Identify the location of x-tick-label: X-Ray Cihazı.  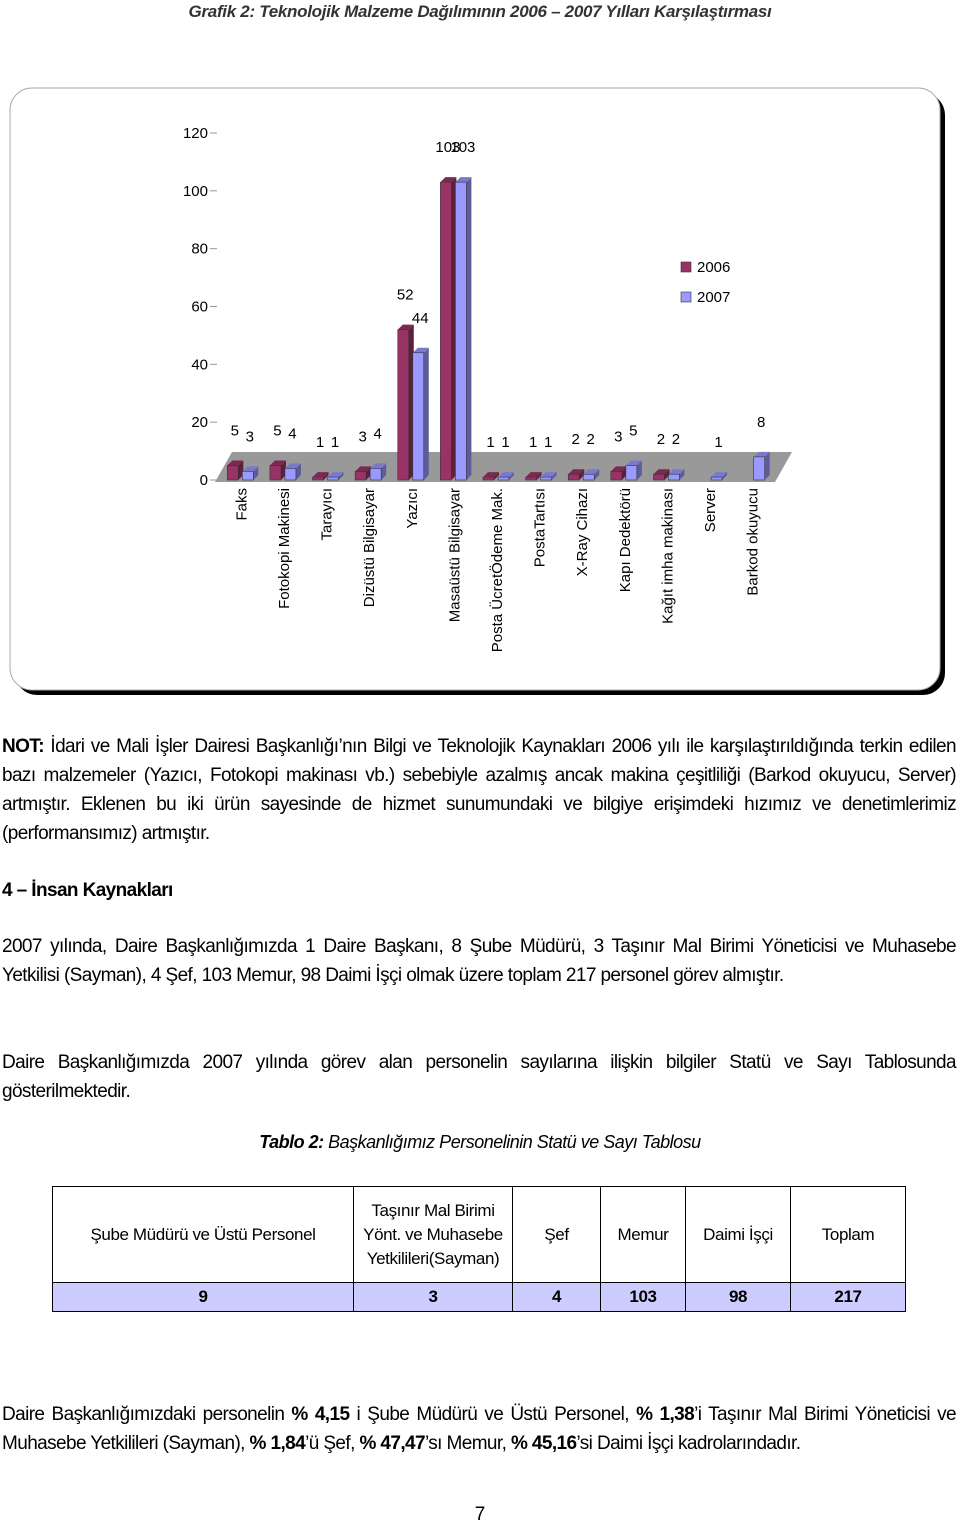
(582, 532).